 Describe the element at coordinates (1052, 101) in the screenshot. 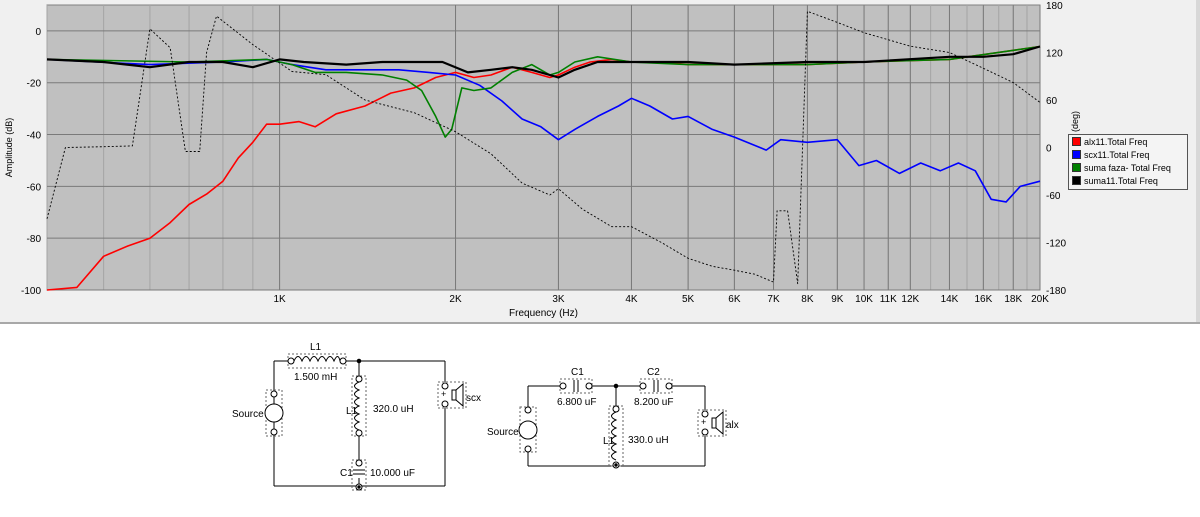

I see `y2-tick-label: 60` at that location.